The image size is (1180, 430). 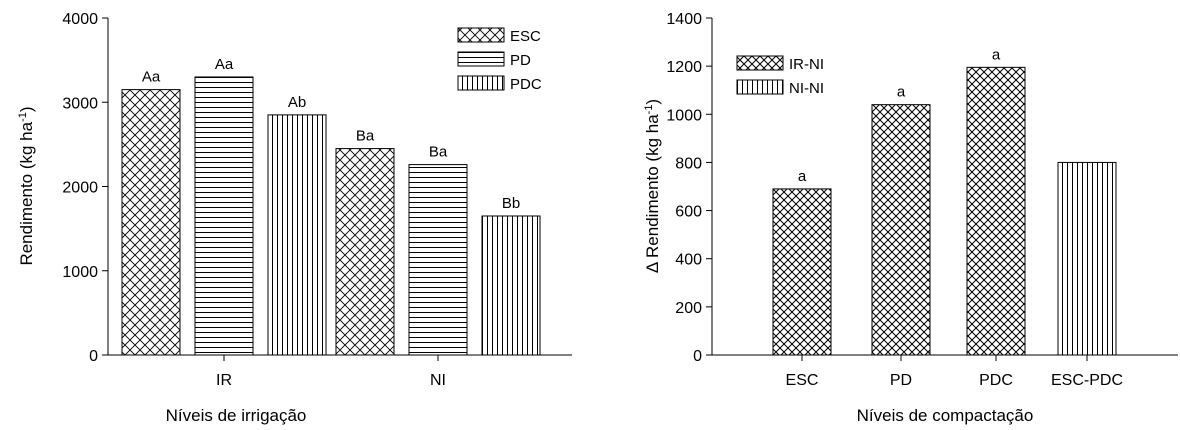 What do you see at coordinates (688, 308) in the screenshot?
I see `right-y-tick-label: 200` at bounding box center [688, 308].